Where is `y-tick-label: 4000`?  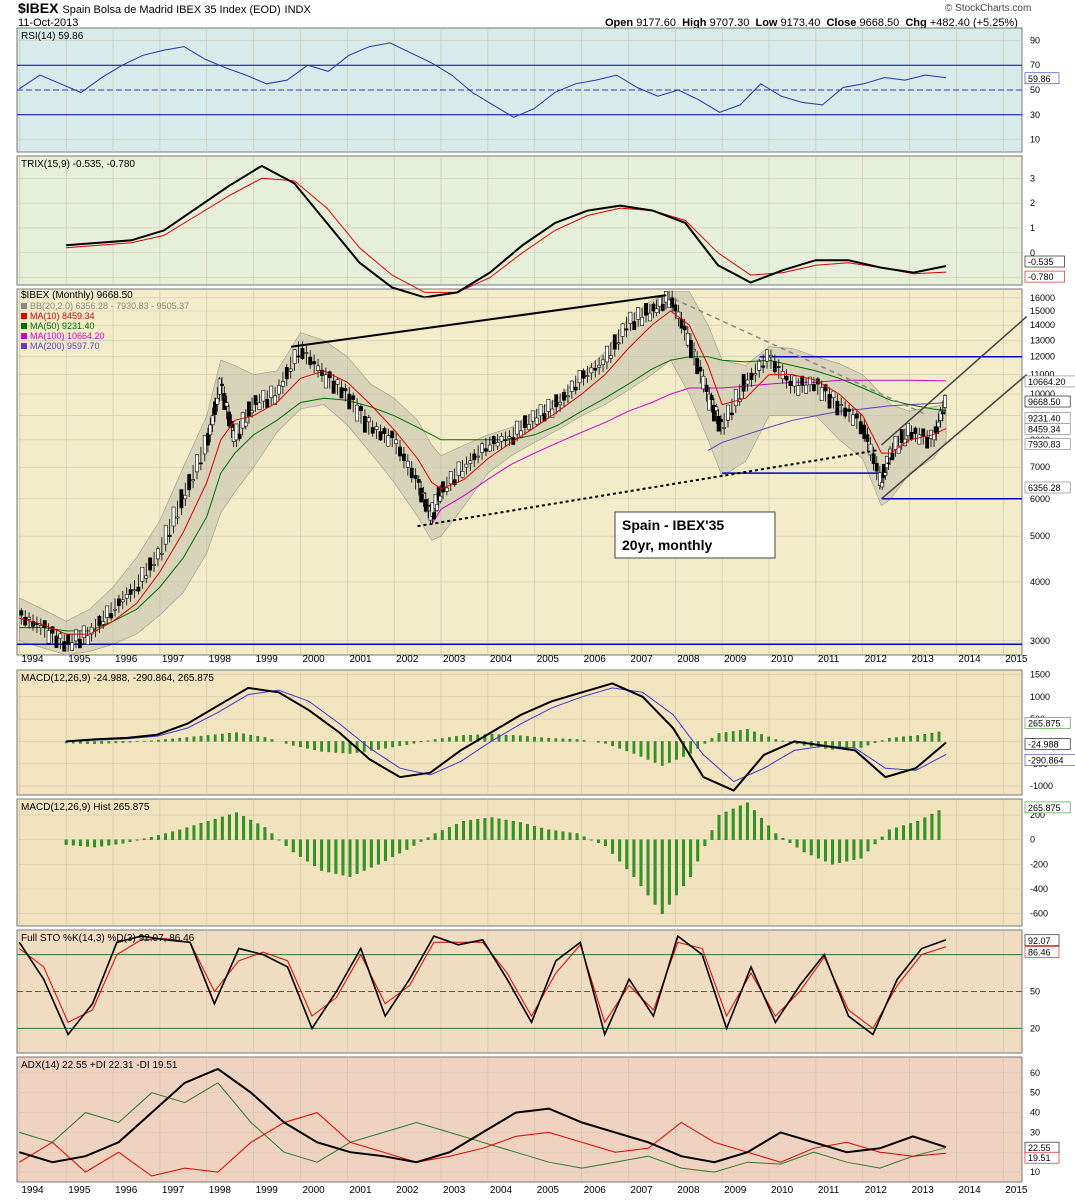 y-tick-label: 4000 is located at coordinates (1040, 582).